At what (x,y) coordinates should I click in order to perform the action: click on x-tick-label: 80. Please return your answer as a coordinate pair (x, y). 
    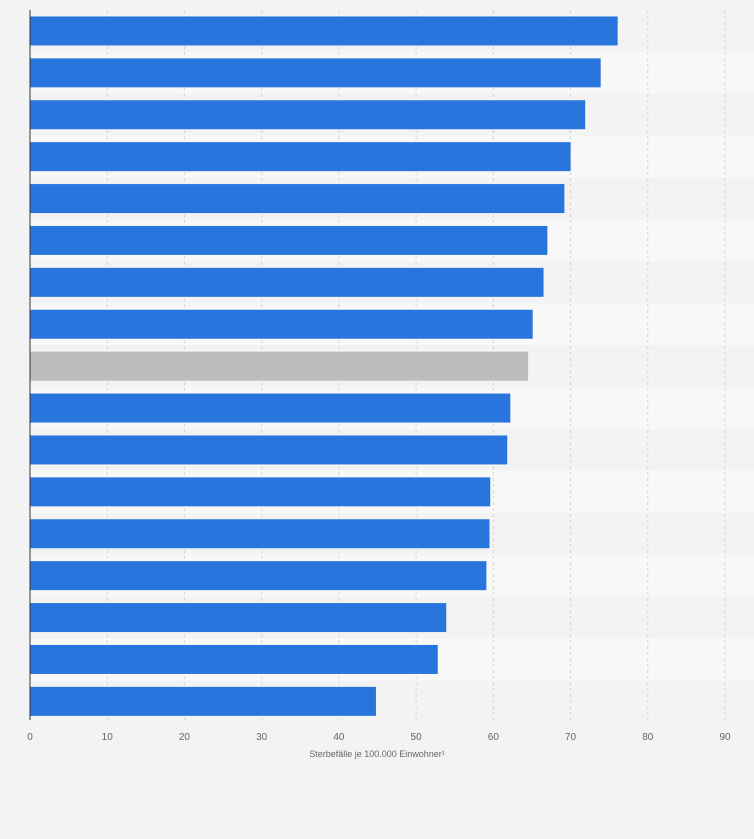
    Looking at the image, I should click on (648, 737).